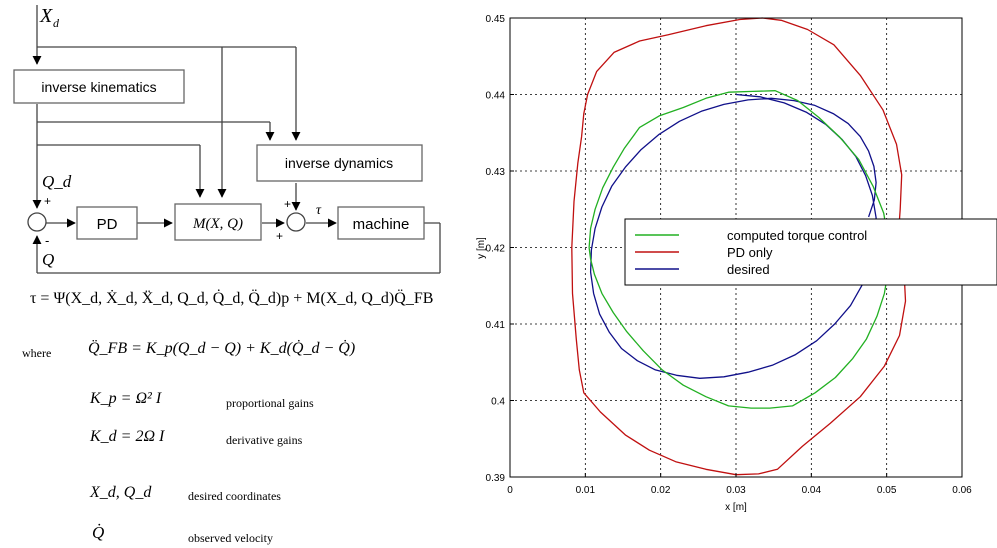 The image size is (997, 548). Describe the element at coordinates (887, 490) in the screenshot. I see `x-tick-label: 0.05` at that location.